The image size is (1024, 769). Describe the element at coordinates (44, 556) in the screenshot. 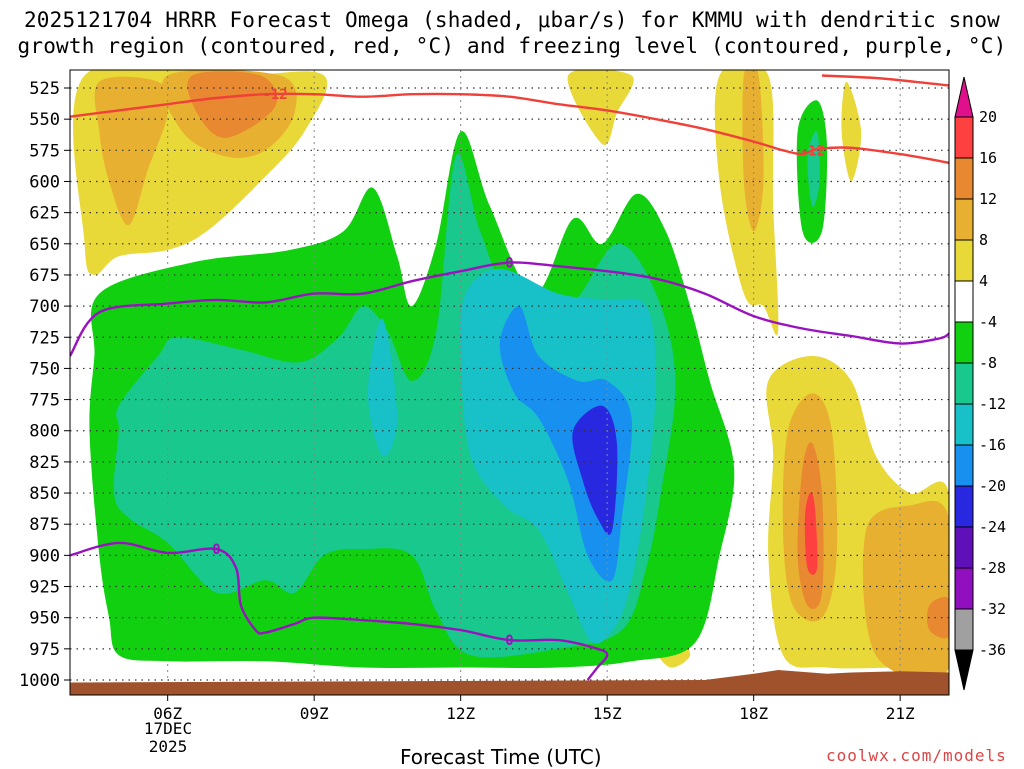

I see `y-tick-label-900: 900` at that location.